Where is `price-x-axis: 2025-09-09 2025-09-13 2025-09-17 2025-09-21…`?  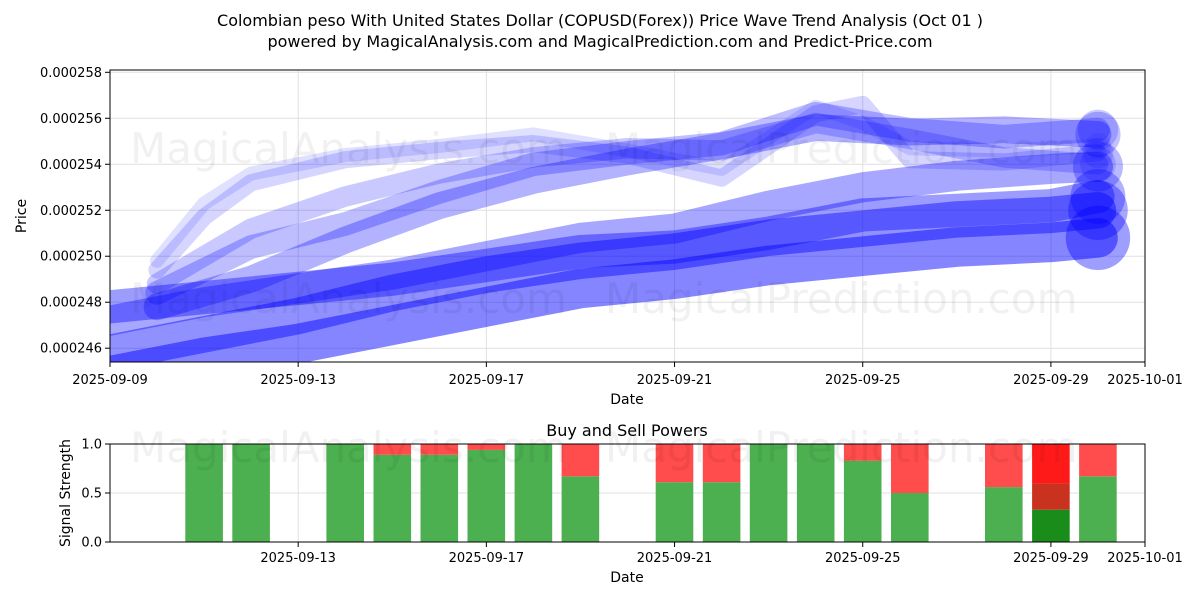
price-x-axis: 2025-09-09 2025-09-13 2025-09-17 2025-09-21… is located at coordinates (627, 375).